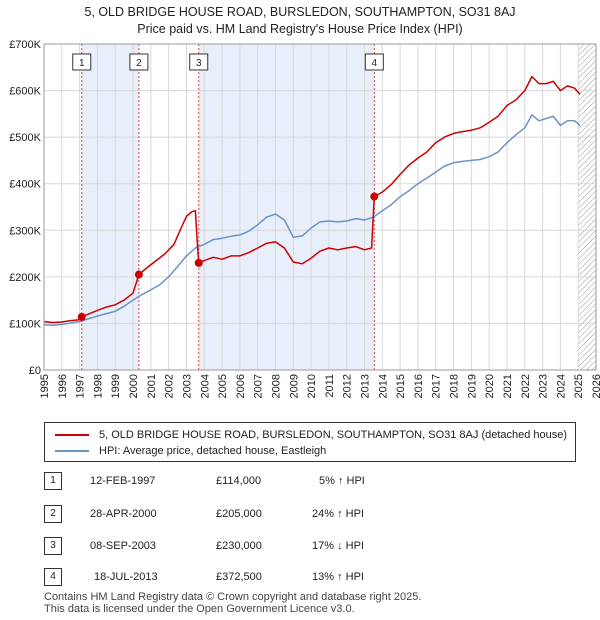 The image size is (600, 620). What do you see at coordinates (110, 207) in the screenshot?
I see `ownership-shade` at bounding box center [110, 207].